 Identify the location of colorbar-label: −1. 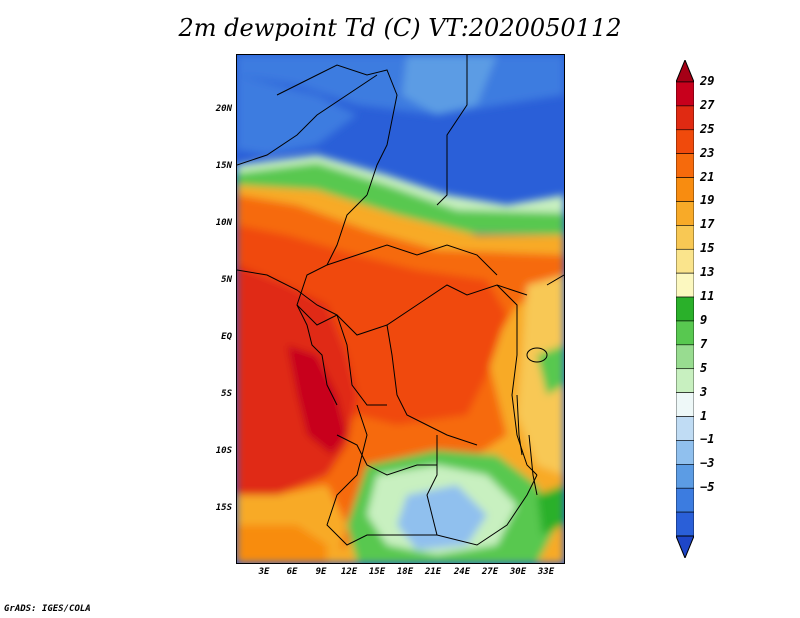
(707, 439).